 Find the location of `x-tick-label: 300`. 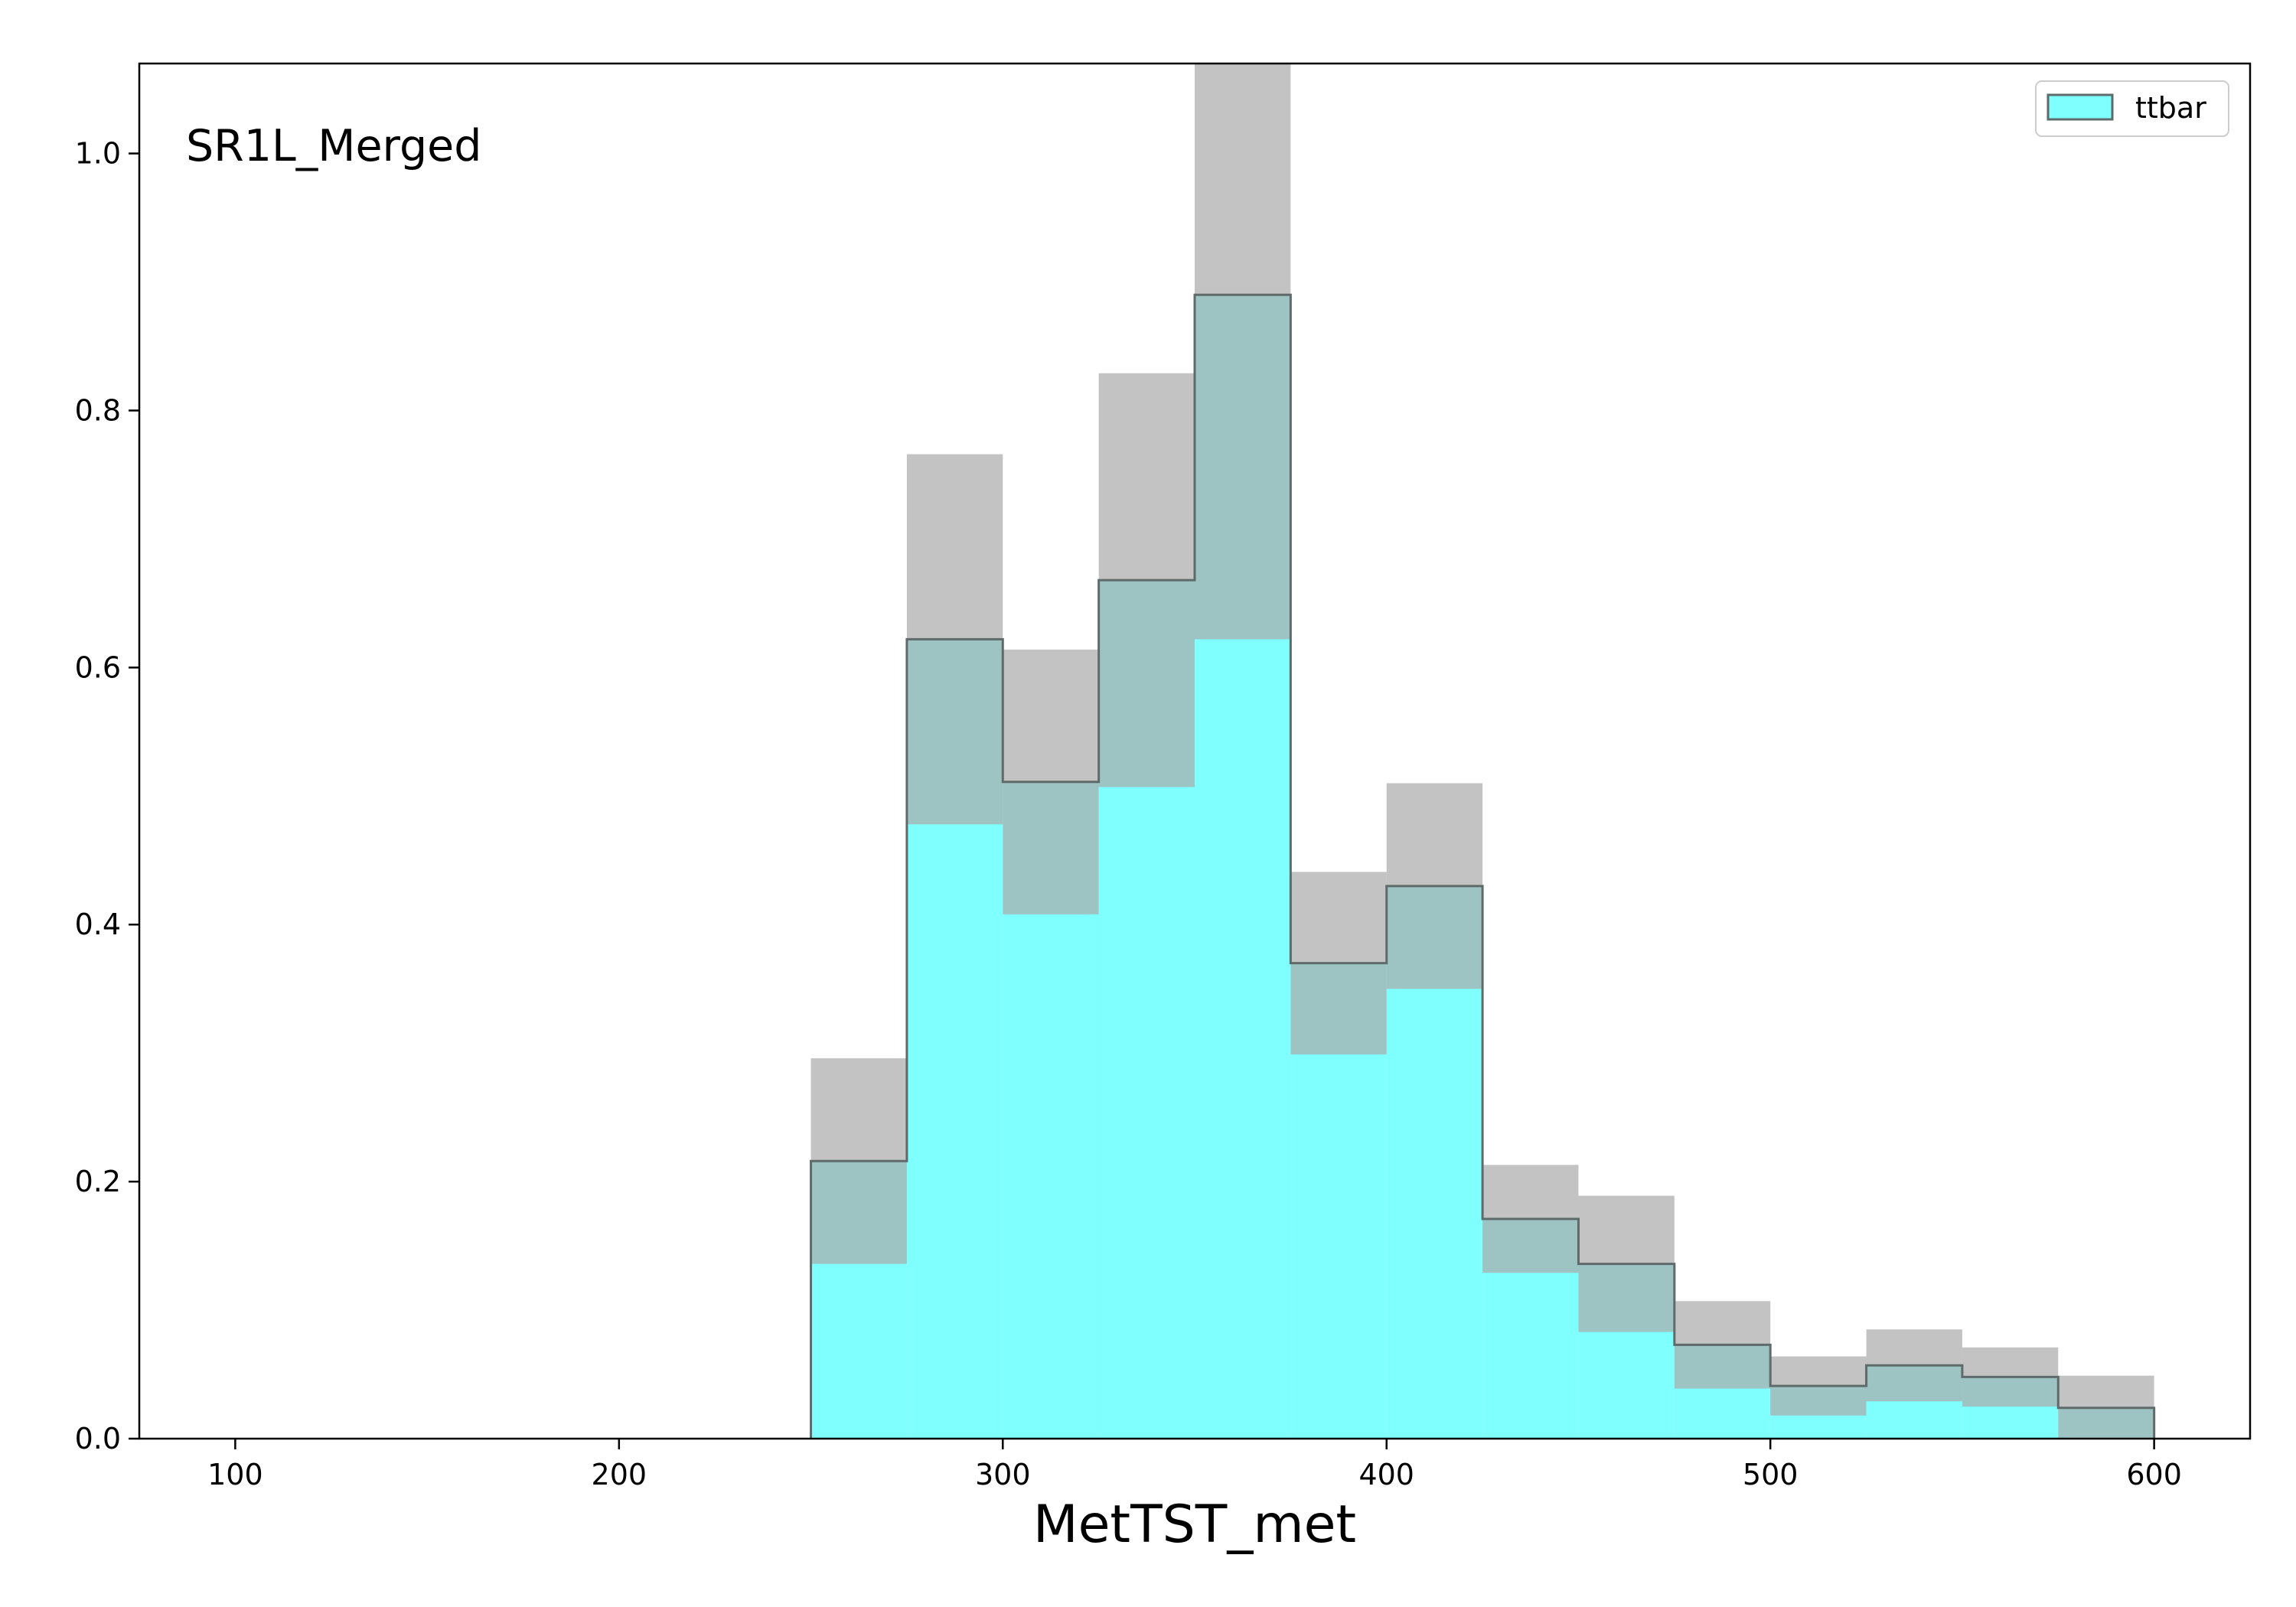

x-tick-label: 300 is located at coordinates (1003, 1474).